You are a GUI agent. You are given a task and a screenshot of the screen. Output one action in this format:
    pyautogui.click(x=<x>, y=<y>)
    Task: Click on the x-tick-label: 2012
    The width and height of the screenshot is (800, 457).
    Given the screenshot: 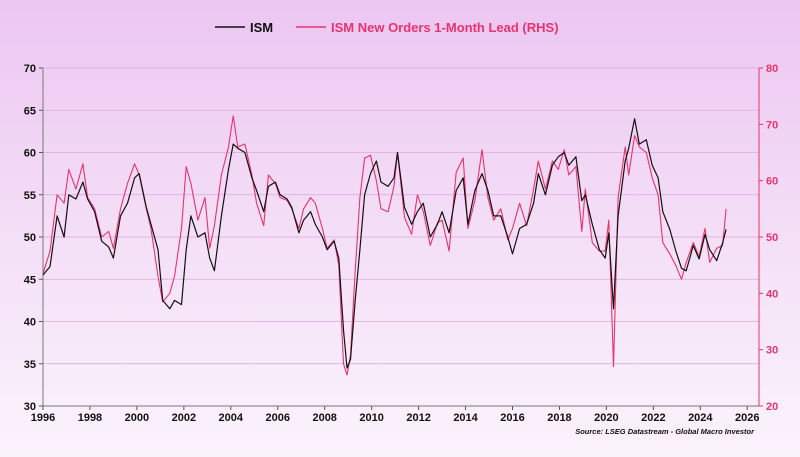 What is the action you would take?
    pyautogui.click(x=418, y=418)
    